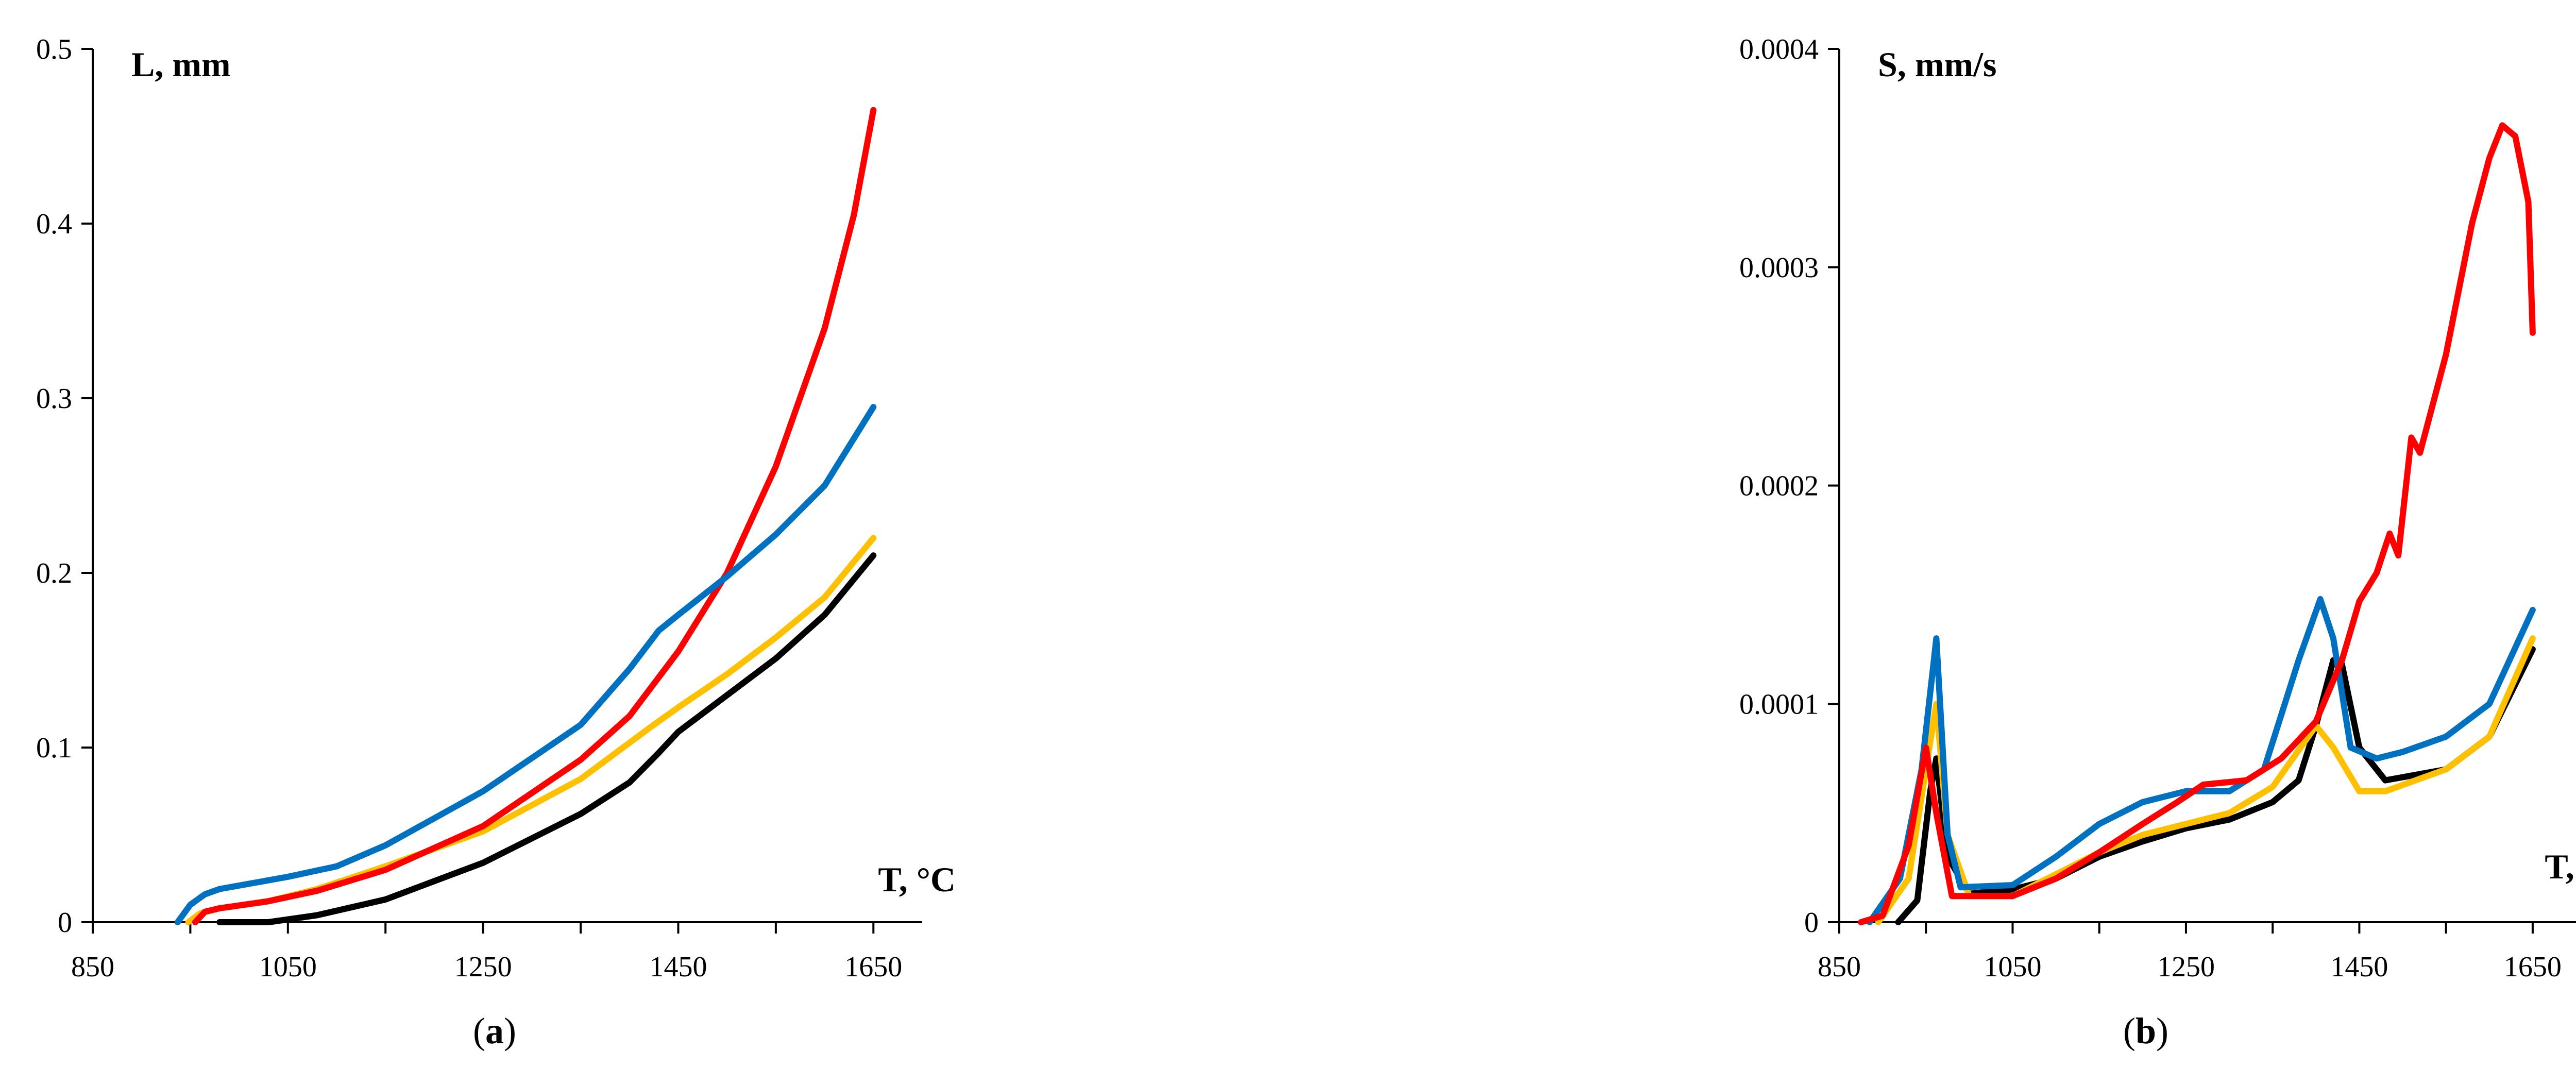 This screenshot has width=2576, height=1068. What do you see at coordinates (1779, 268) in the screenshot?
I see `y-tick-label: 0.0003` at bounding box center [1779, 268].